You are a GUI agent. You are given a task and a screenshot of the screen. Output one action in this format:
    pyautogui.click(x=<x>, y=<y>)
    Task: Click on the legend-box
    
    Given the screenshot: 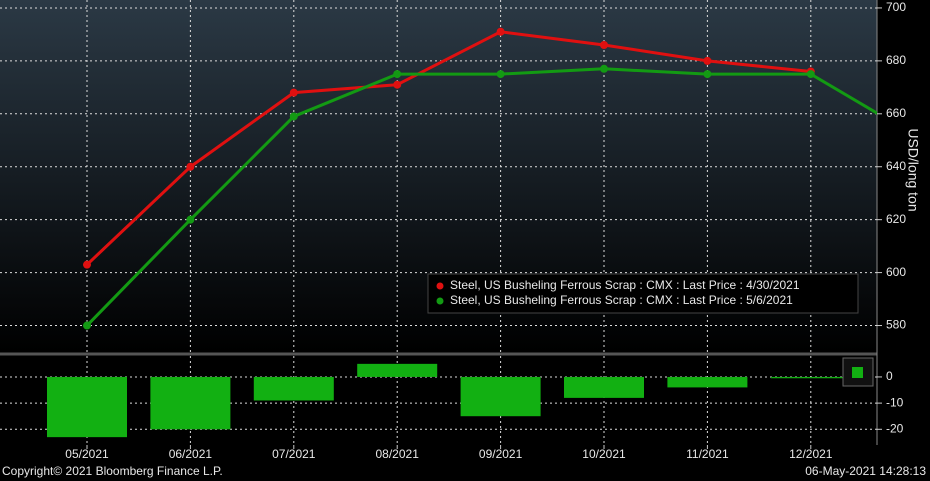 What is the action you would take?
    pyautogui.click(x=643, y=293)
    